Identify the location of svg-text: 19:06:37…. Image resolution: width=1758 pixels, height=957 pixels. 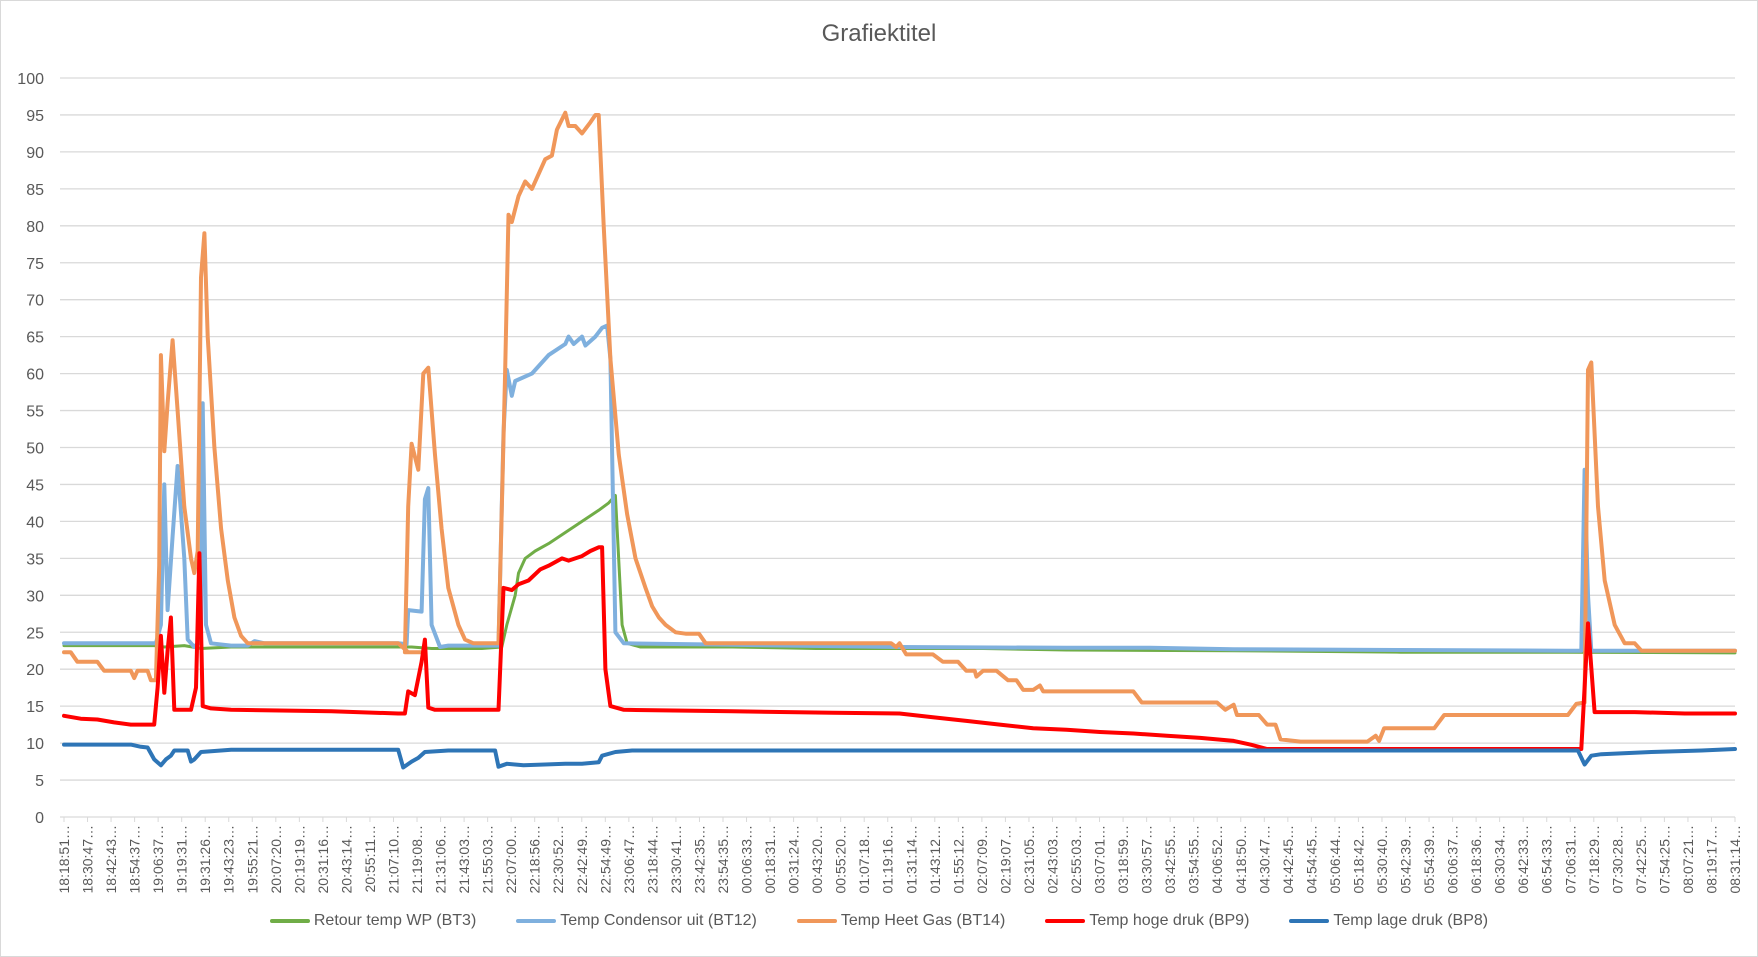
(158, 859).